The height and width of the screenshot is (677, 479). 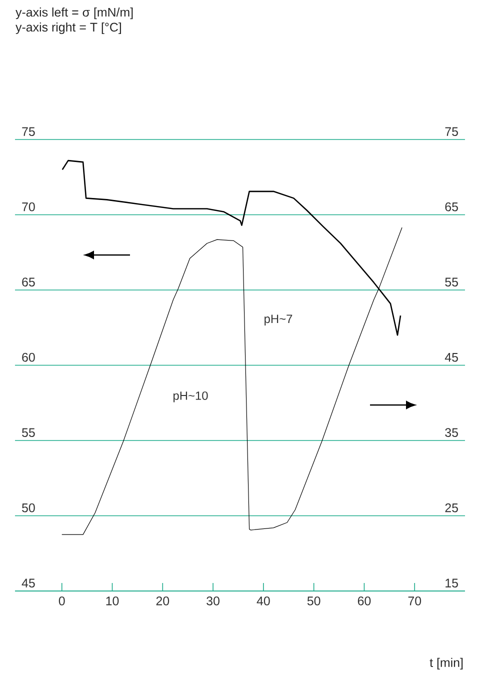 I want to click on y-tick-label: 70, so click(x=28, y=207).